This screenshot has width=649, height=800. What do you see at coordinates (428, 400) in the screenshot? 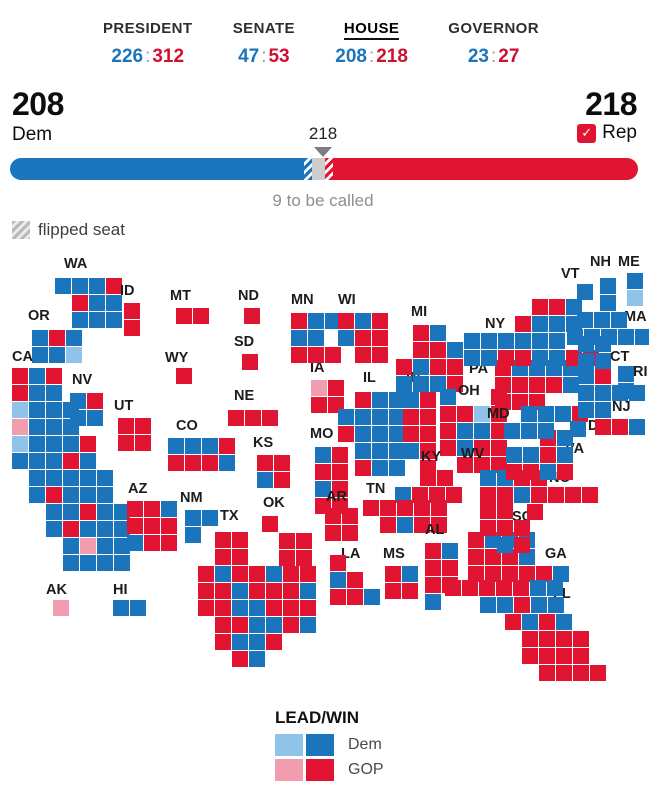
I see `seat-square-in` at bounding box center [428, 400].